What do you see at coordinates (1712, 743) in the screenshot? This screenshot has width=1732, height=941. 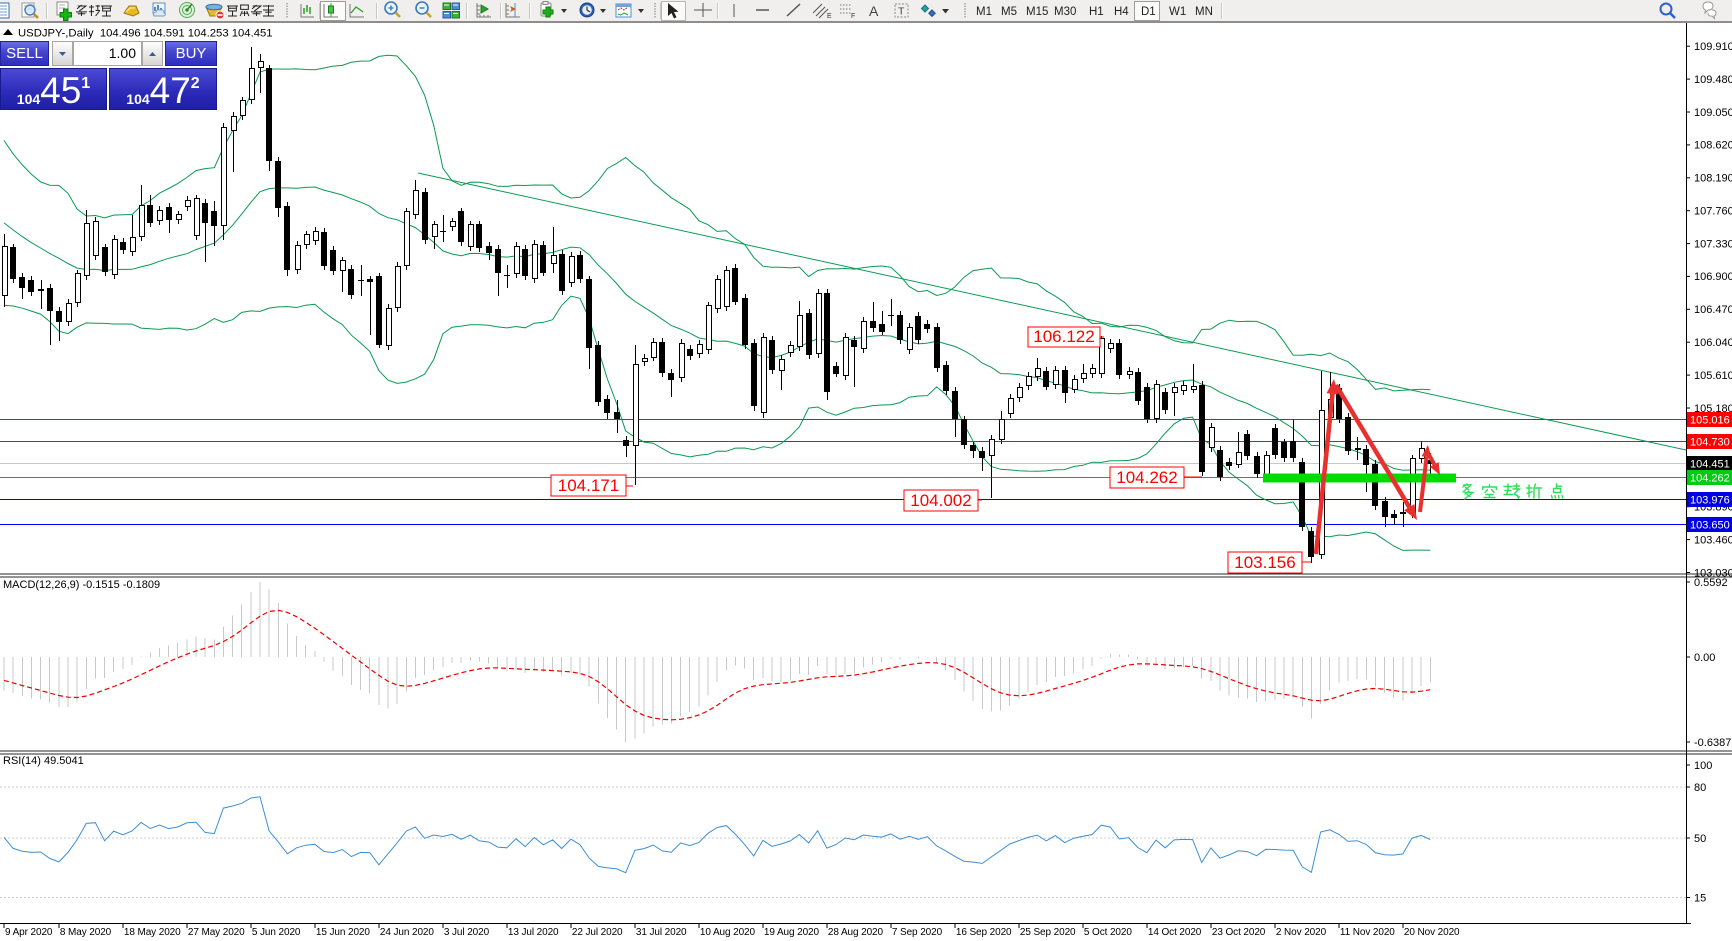 I see `svg-text: -0.6387` at bounding box center [1712, 743].